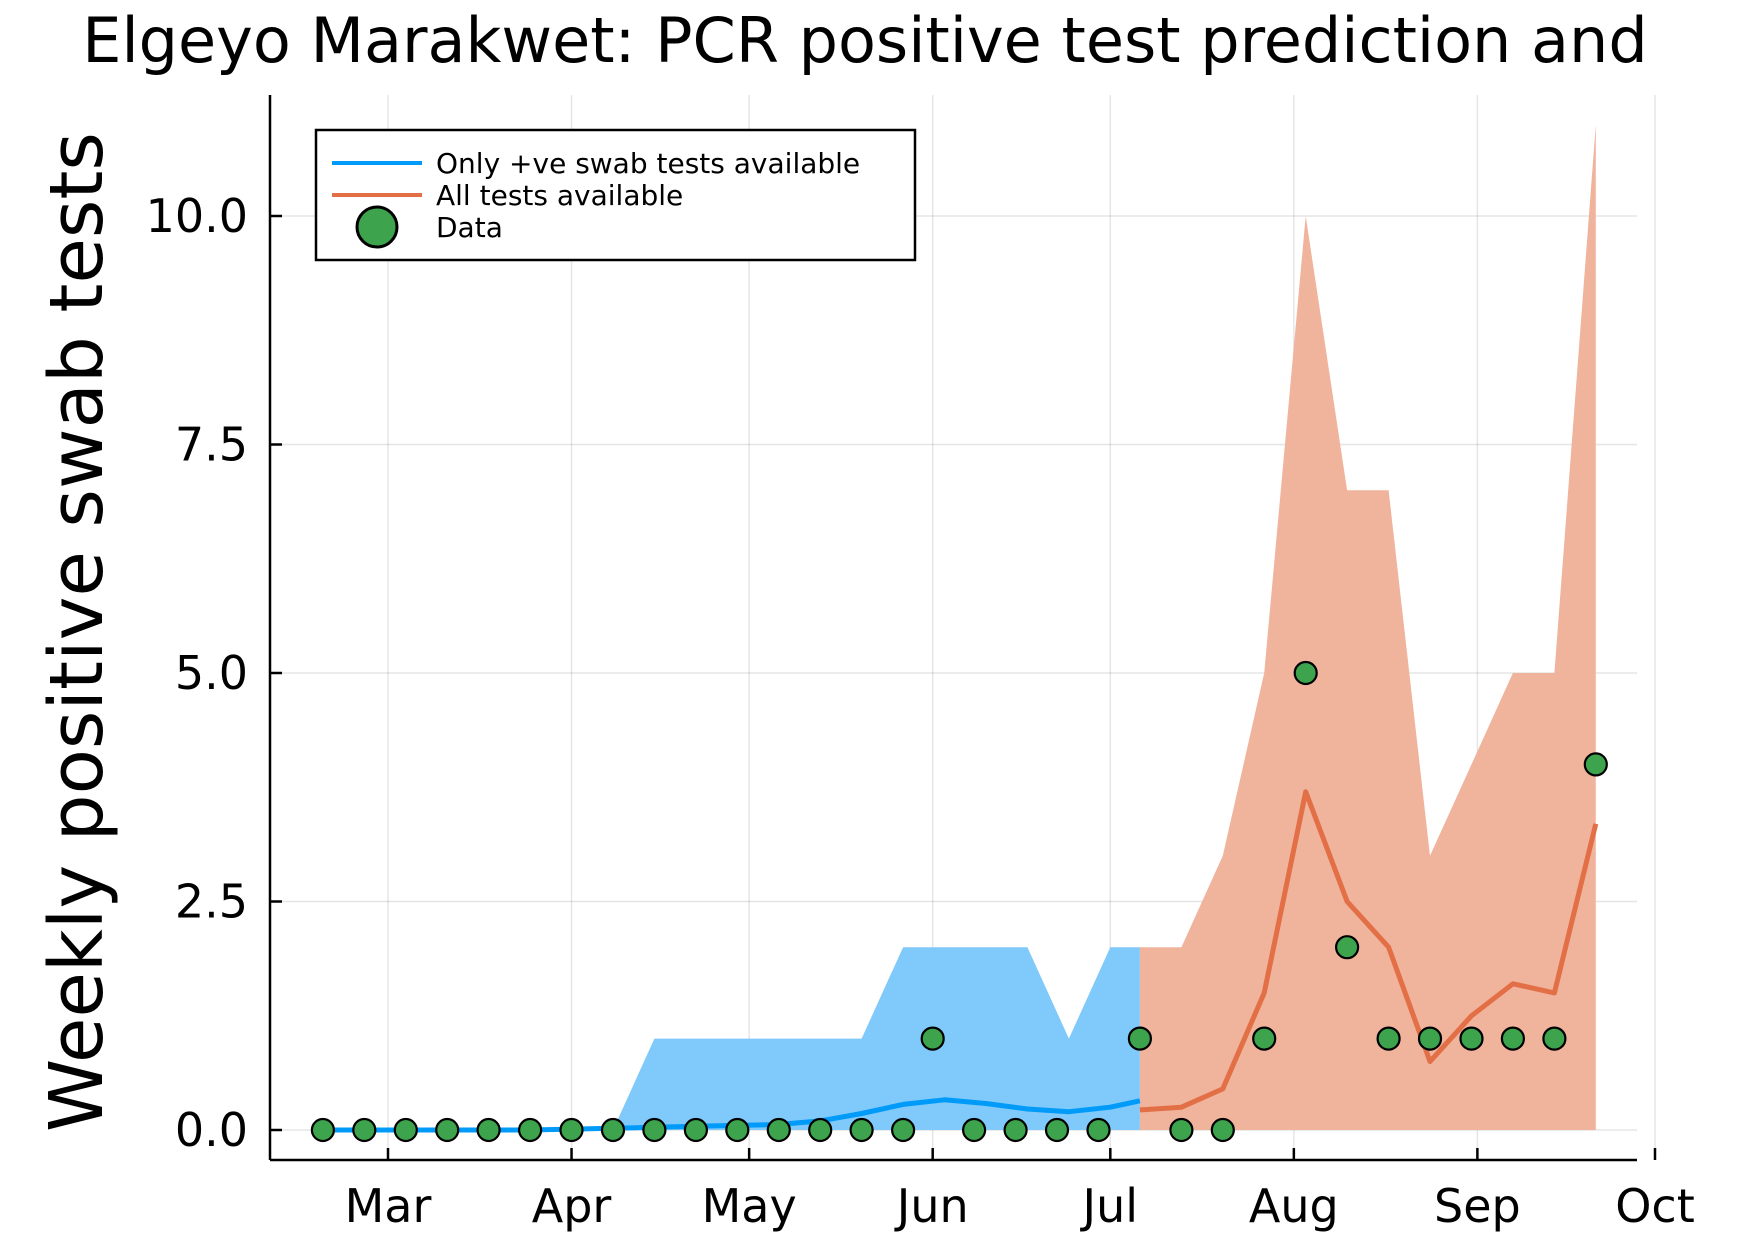 Image resolution: width=1750 pixels, height=1250 pixels. What do you see at coordinates (77, 632) in the screenshot?
I see `y-axis-label: Weekly positive swab tests` at bounding box center [77, 632].